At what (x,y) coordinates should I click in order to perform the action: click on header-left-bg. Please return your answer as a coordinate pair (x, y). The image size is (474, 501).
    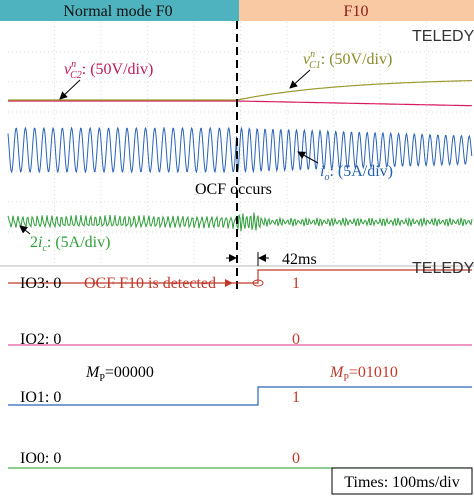
    Looking at the image, I should click on (119, 10).